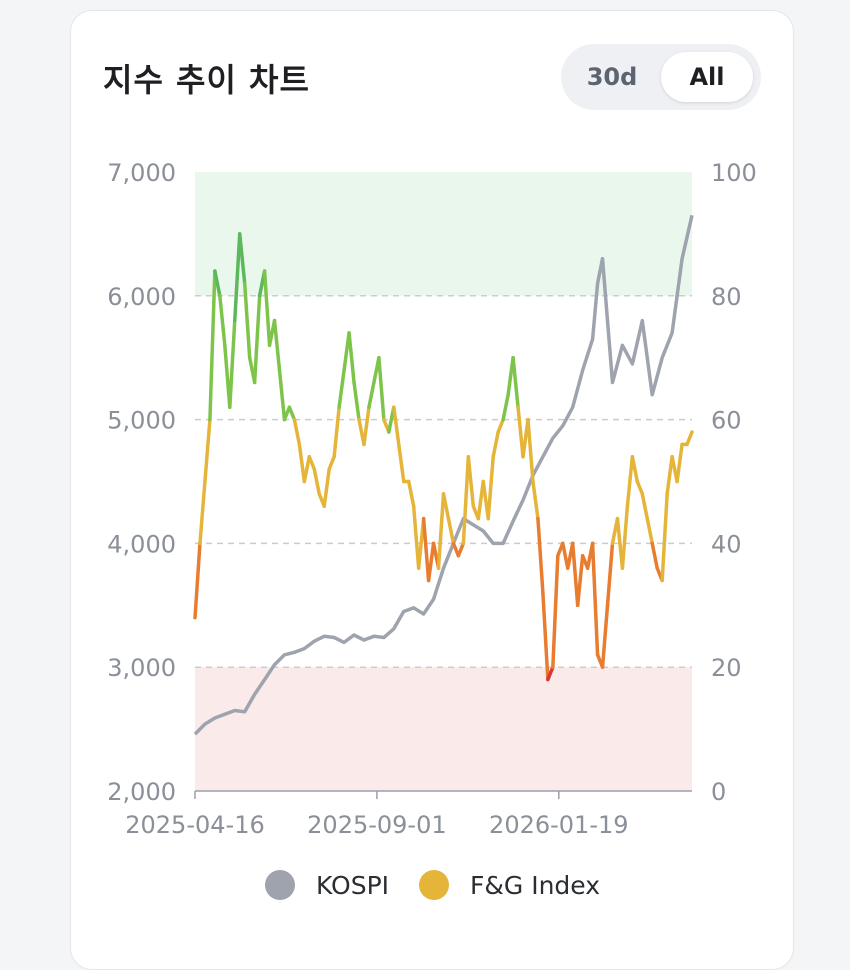 This screenshot has width=850, height=970. Describe the element at coordinates (141, 544) in the screenshot. I see `y-left-tick-label: 4,000` at that location.